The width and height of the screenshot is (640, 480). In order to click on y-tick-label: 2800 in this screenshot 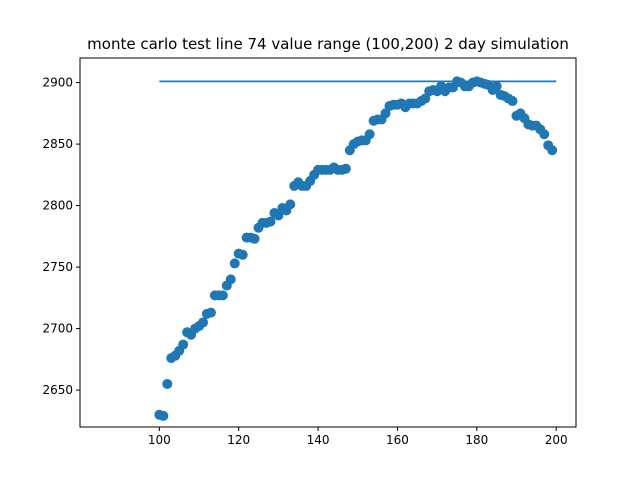, I will do `click(57, 206)`.